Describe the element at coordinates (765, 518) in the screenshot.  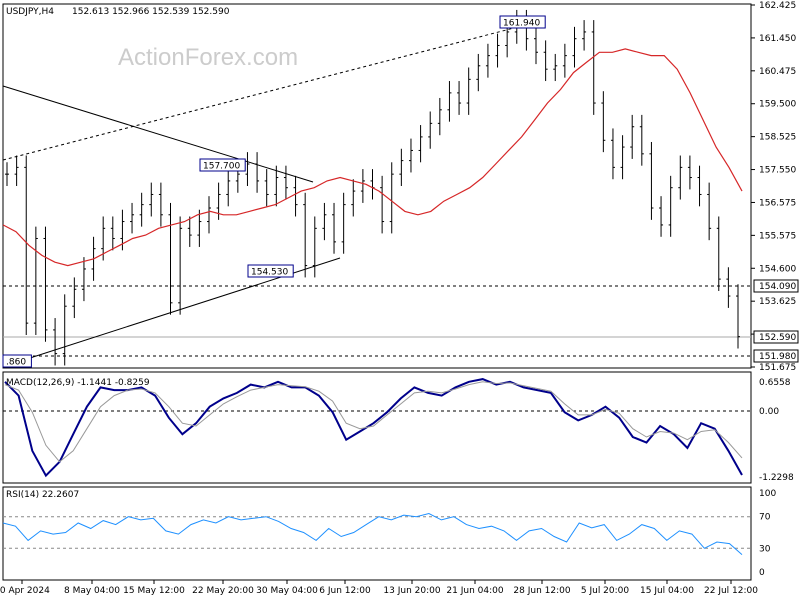
I see `rsi-tick-label: 70` at that location.